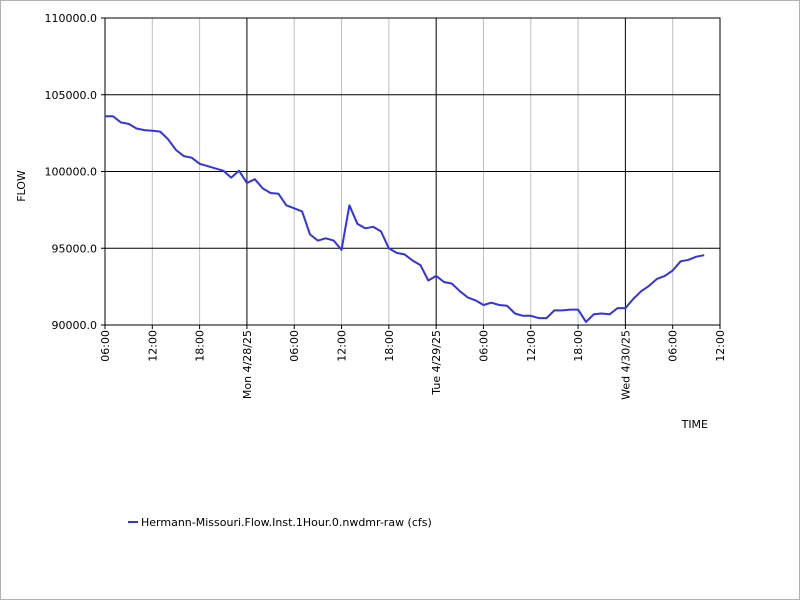  What do you see at coordinates (436, 363) in the screenshot?
I see `x-tick-label: Tue 4/29/25` at bounding box center [436, 363].